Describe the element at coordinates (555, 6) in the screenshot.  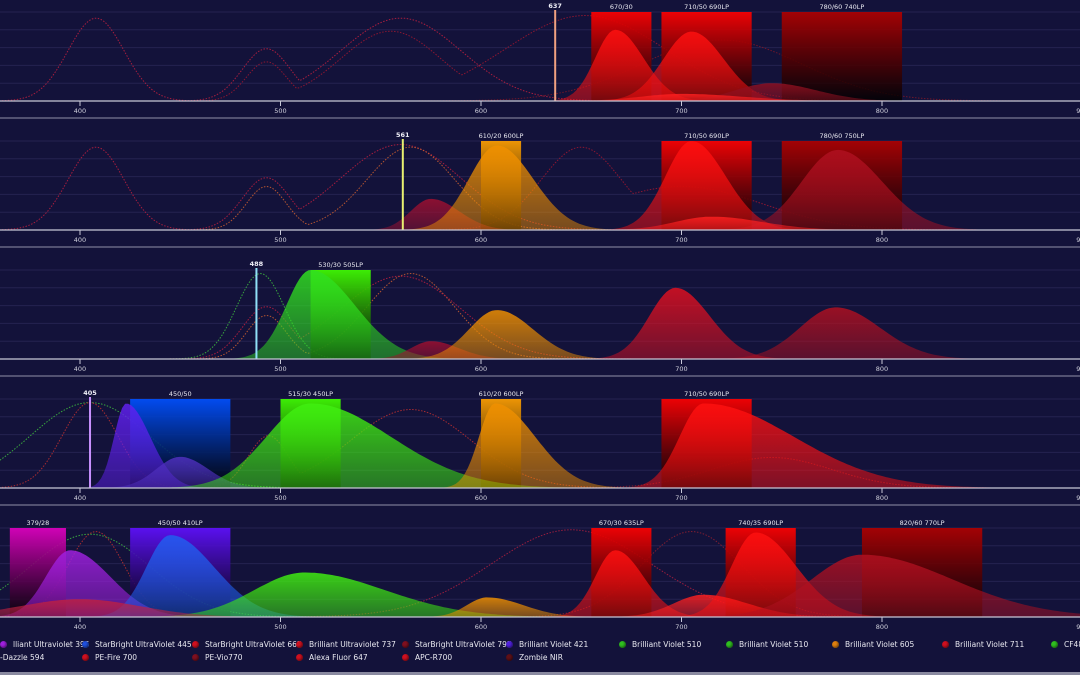
I see `laser-label: 637` at that location.